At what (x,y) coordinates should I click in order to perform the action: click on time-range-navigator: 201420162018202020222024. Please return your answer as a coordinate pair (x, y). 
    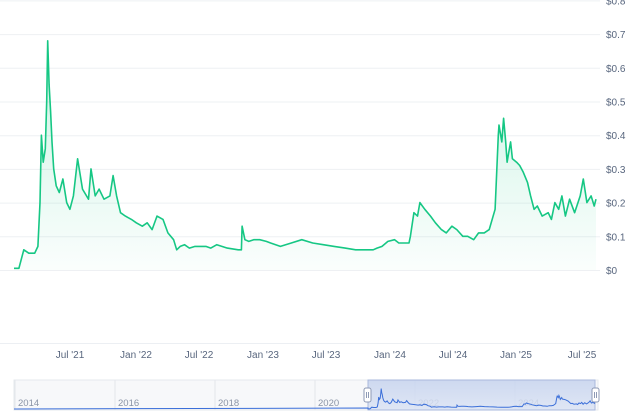
    Looking at the image, I should click on (306, 395).